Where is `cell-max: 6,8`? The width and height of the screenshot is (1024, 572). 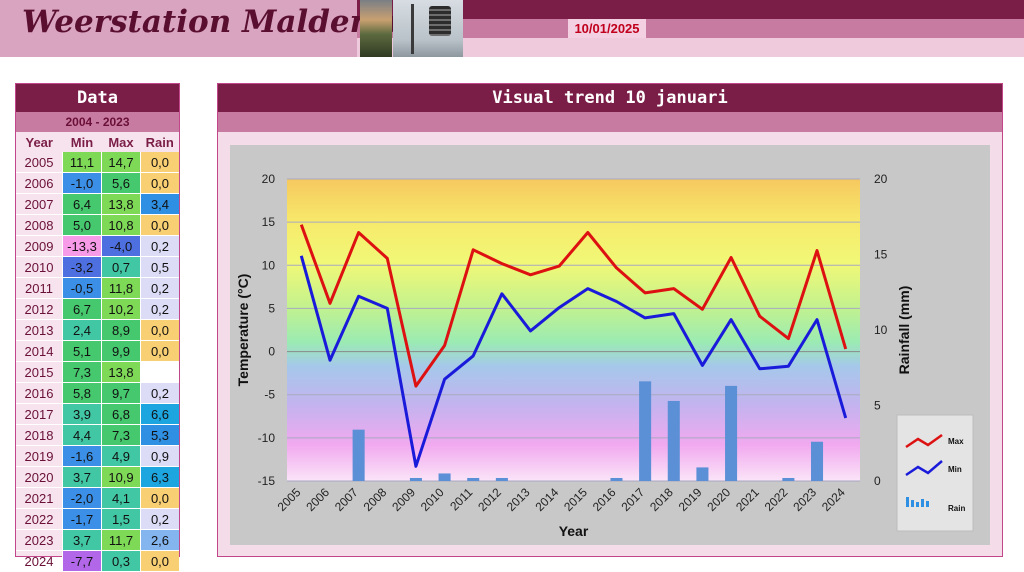
cell-max: 6,8 is located at coordinates (121, 414).